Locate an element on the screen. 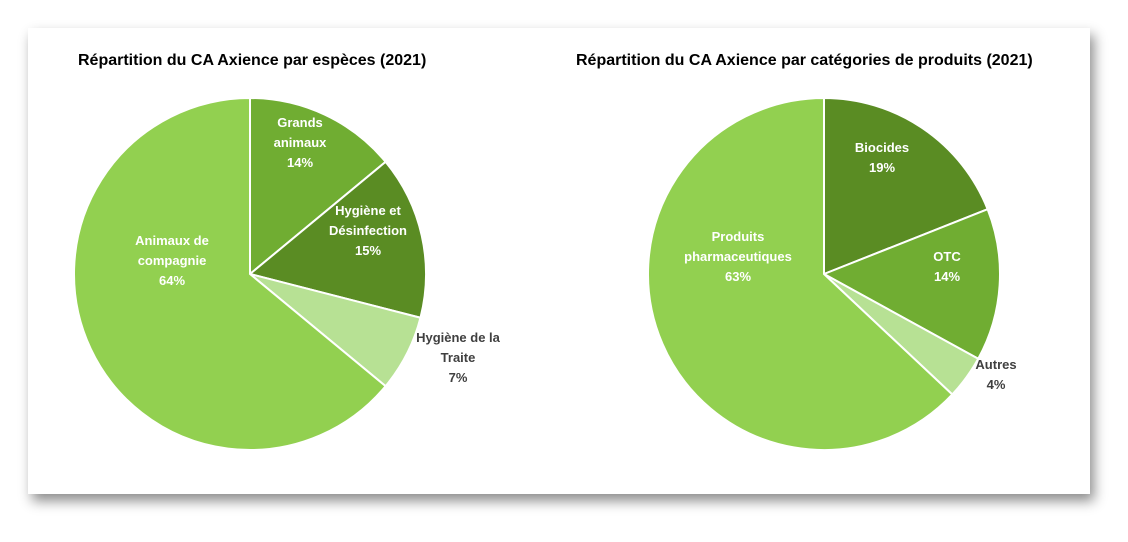 This screenshot has height=542, width=1128. pie-especes-label-2-line-0: Hygiène de la is located at coordinates (458, 337).